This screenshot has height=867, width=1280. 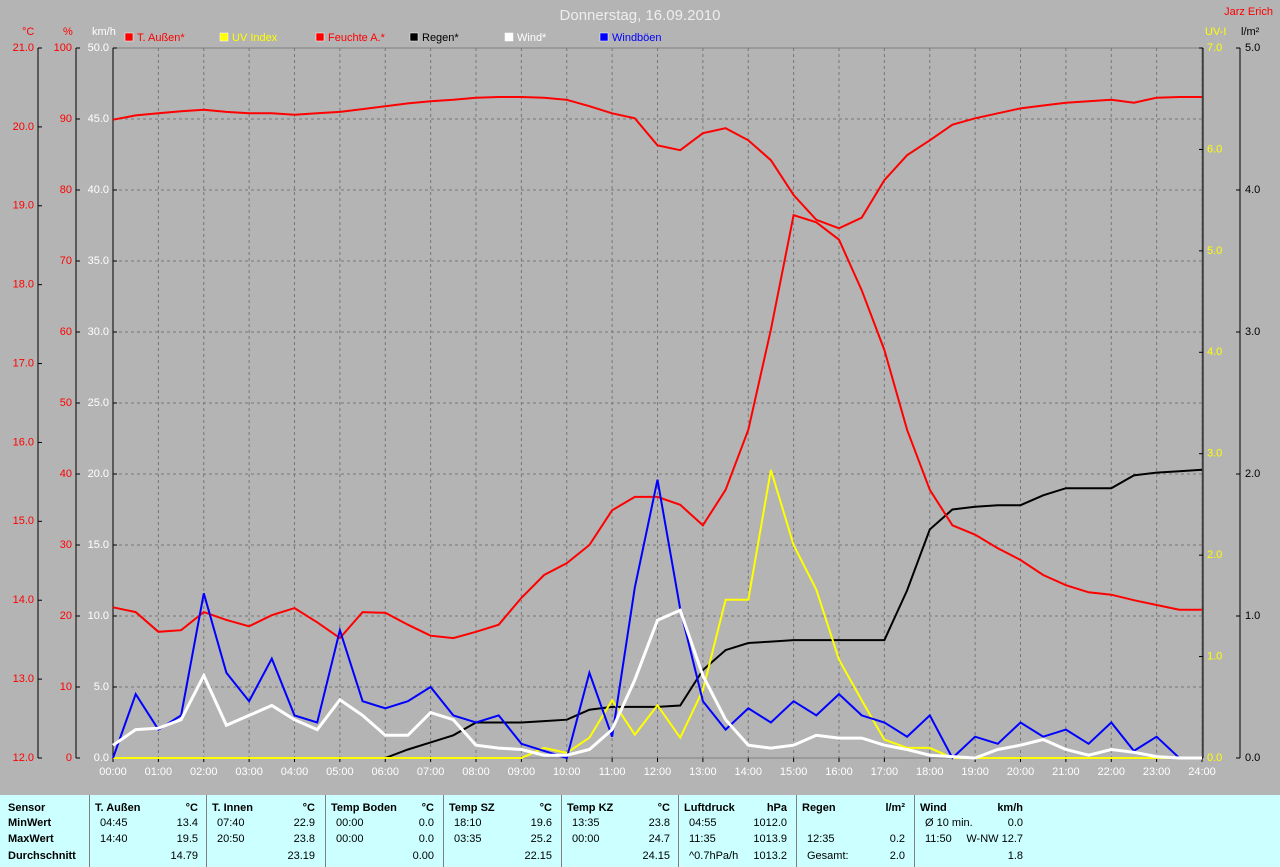 I want to click on y-tick-label: 17.0, so click(x=23, y=363).